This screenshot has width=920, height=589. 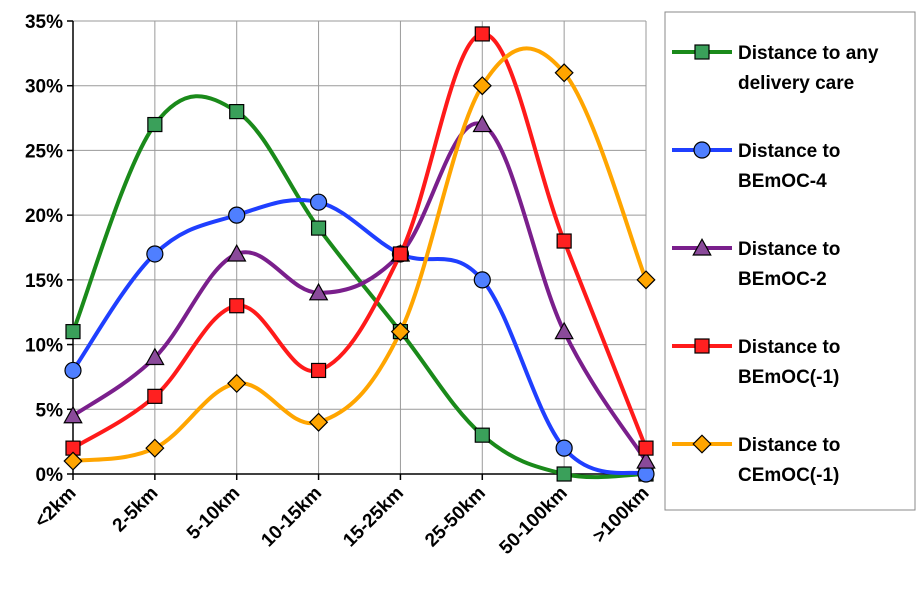 What do you see at coordinates (788, 475) in the screenshot?
I see `legend-label: CEmOC(-1)` at bounding box center [788, 475].